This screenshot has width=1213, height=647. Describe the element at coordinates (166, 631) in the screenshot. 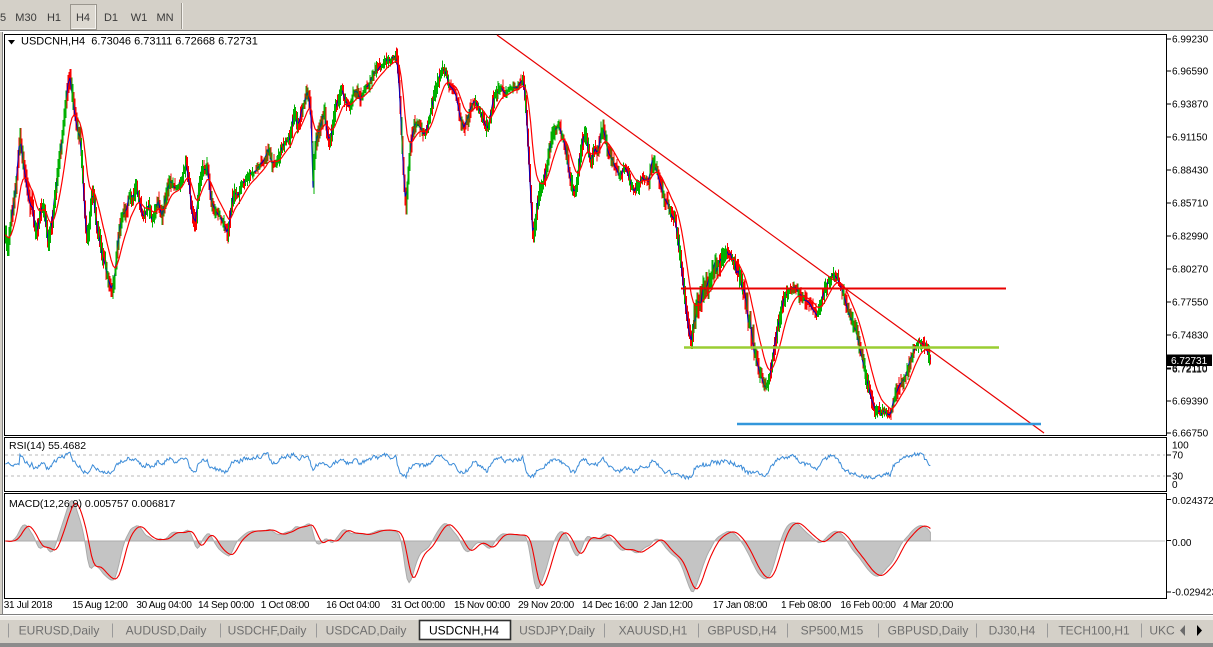

I see `svg-text: AUDUSD,Daily` at that location.